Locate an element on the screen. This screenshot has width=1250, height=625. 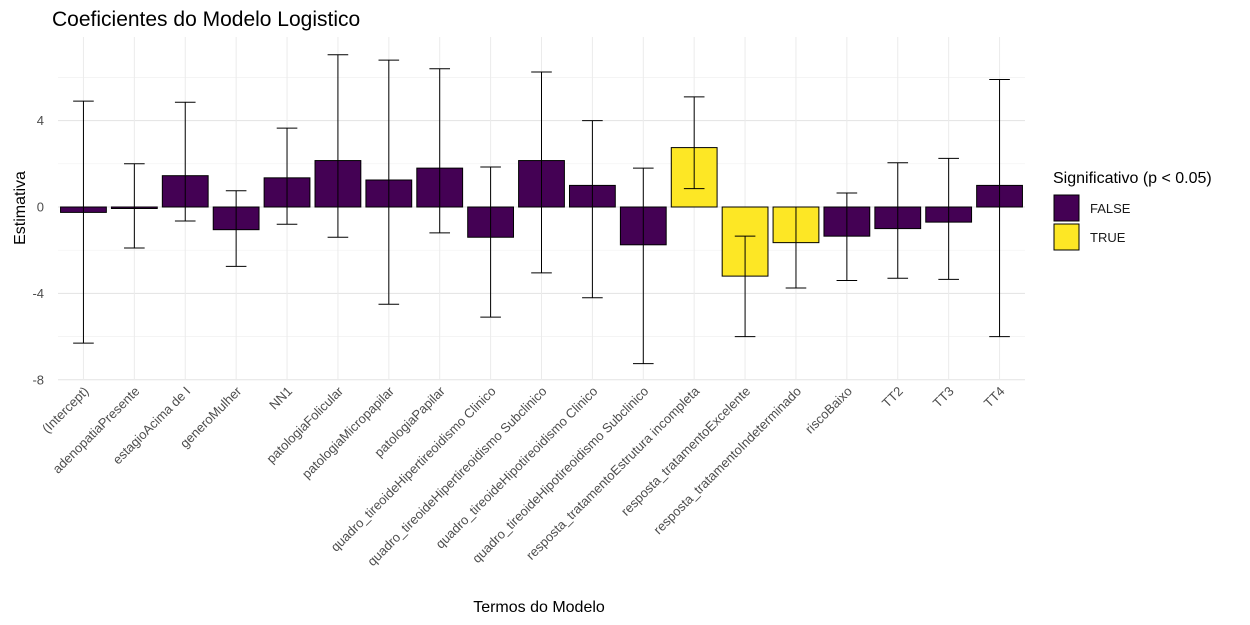
y-axis-title: Estimativa is located at coordinates (20, 208).